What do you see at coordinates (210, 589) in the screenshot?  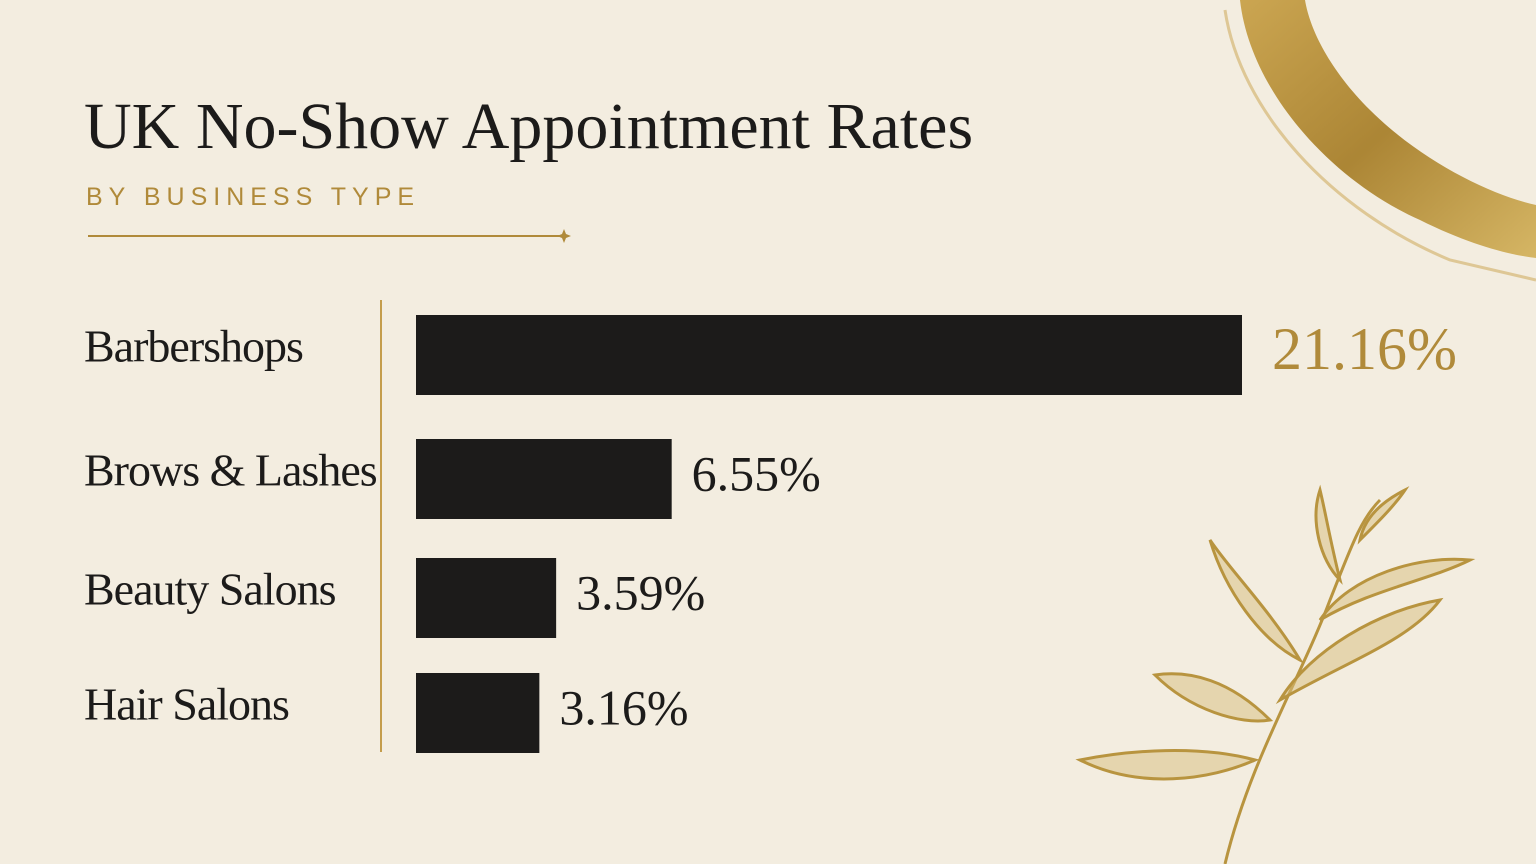 I see `category-label: Beauty Salons` at bounding box center [210, 589].